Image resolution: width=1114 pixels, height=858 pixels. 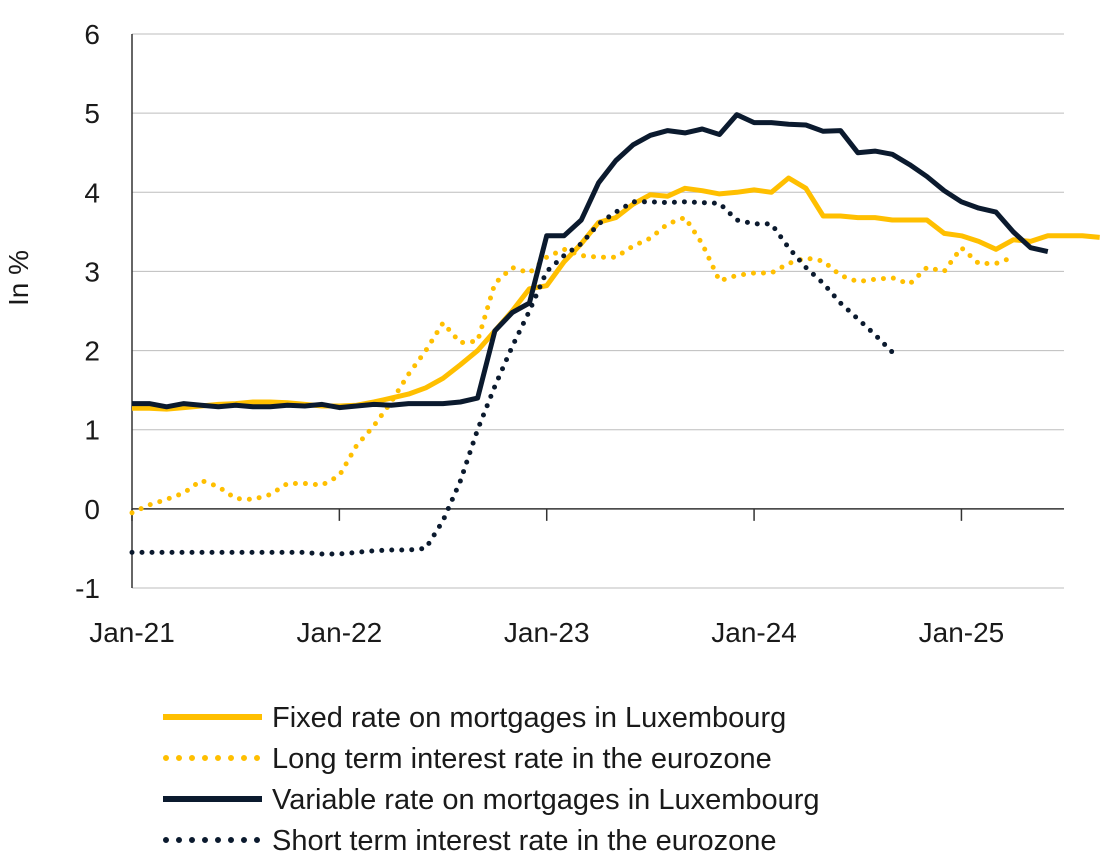 What do you see at coordinates (92, 192) in the screenshot?
I see `y-tick-label: 4` at bounding box center [92, 192].